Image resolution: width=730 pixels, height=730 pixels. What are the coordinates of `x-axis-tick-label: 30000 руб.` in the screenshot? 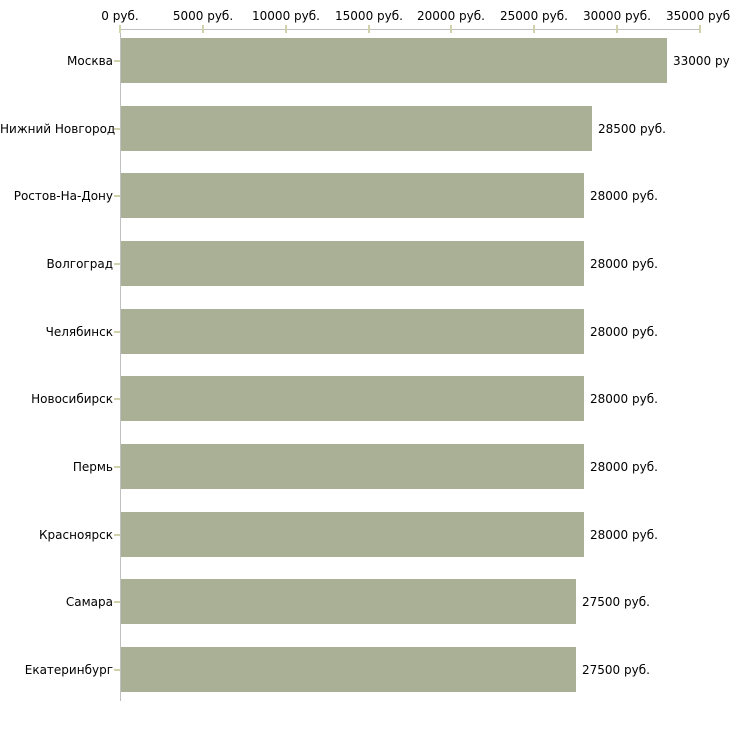 It's located at (617, 16).